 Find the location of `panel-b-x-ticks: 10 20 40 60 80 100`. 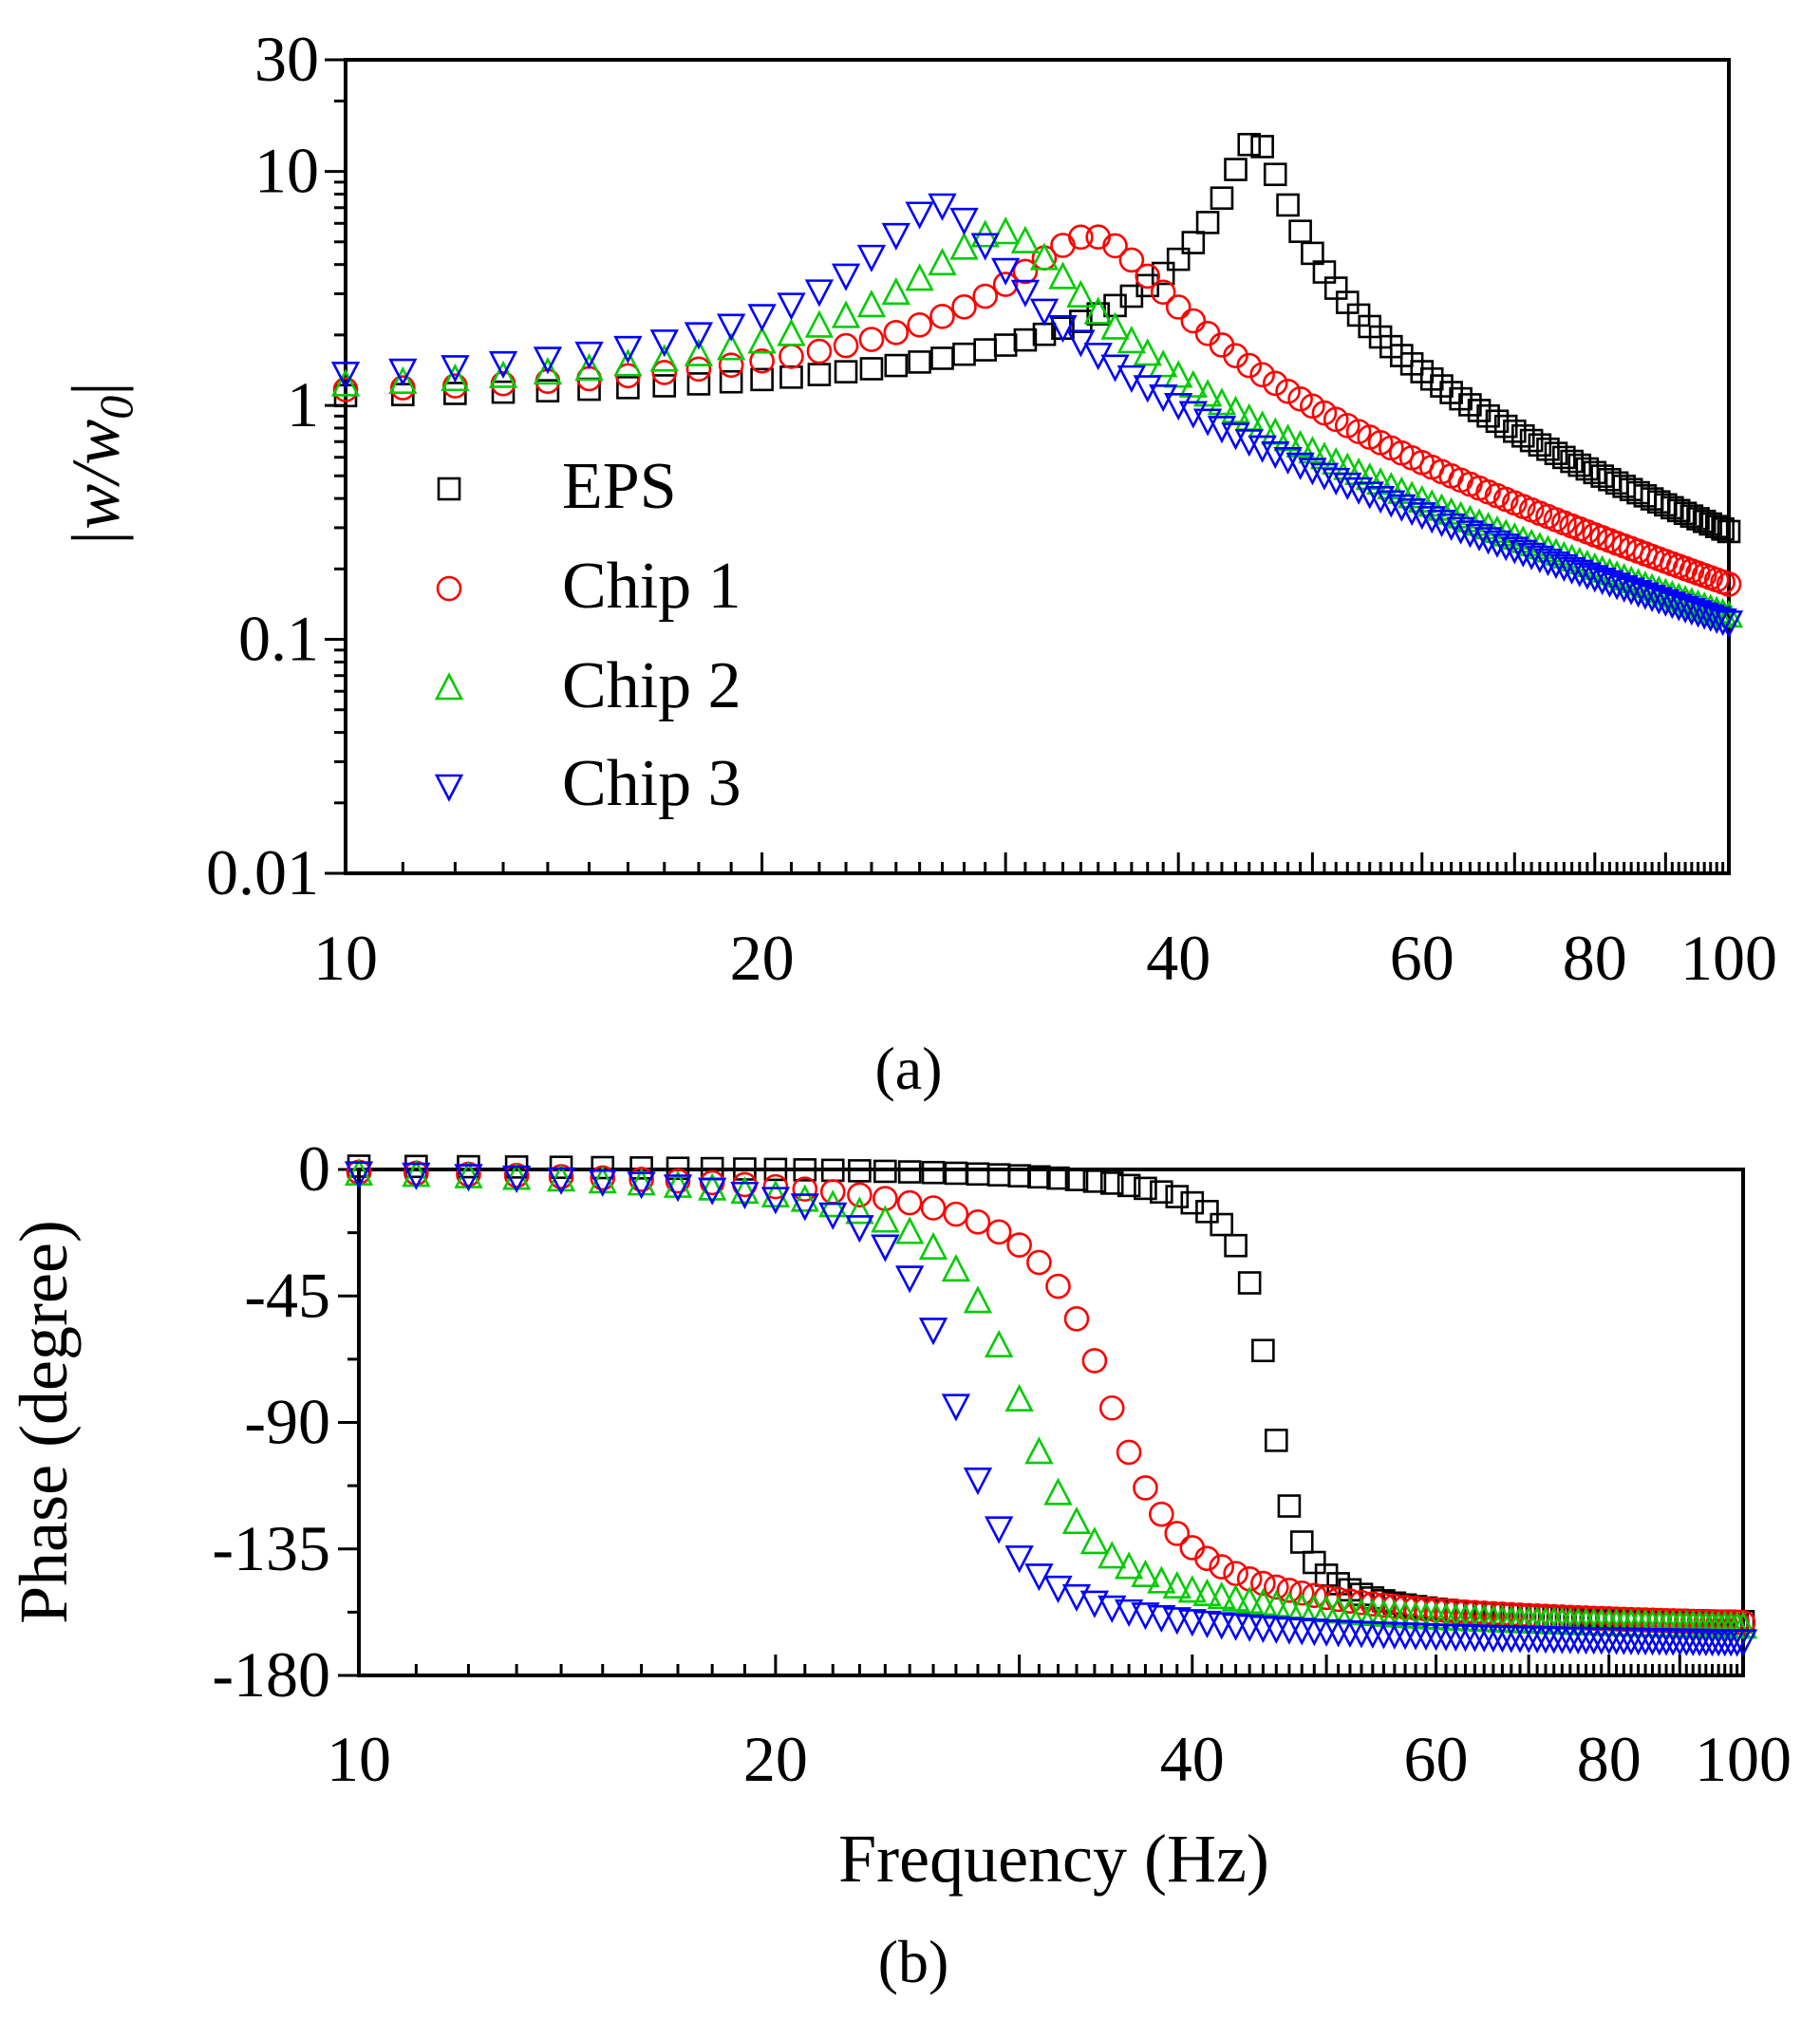

panel-b-x-ticks: 10 20 40 60 80 100 is located at coordinates (1059, 1725).